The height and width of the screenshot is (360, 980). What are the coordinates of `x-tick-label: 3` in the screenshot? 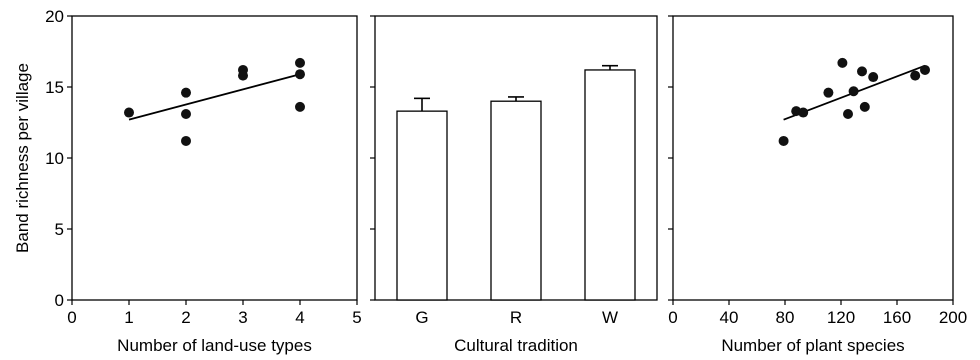 It's located at (242, 317).